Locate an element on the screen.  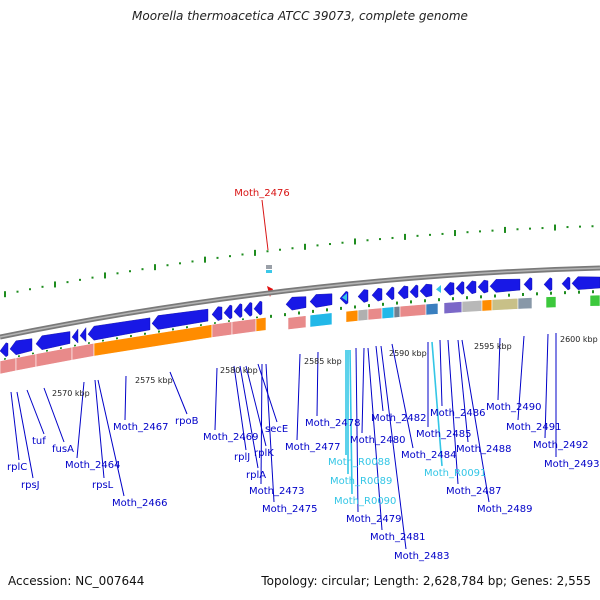
gene-label: Moth_2469 is located at coordinates (230, 437).